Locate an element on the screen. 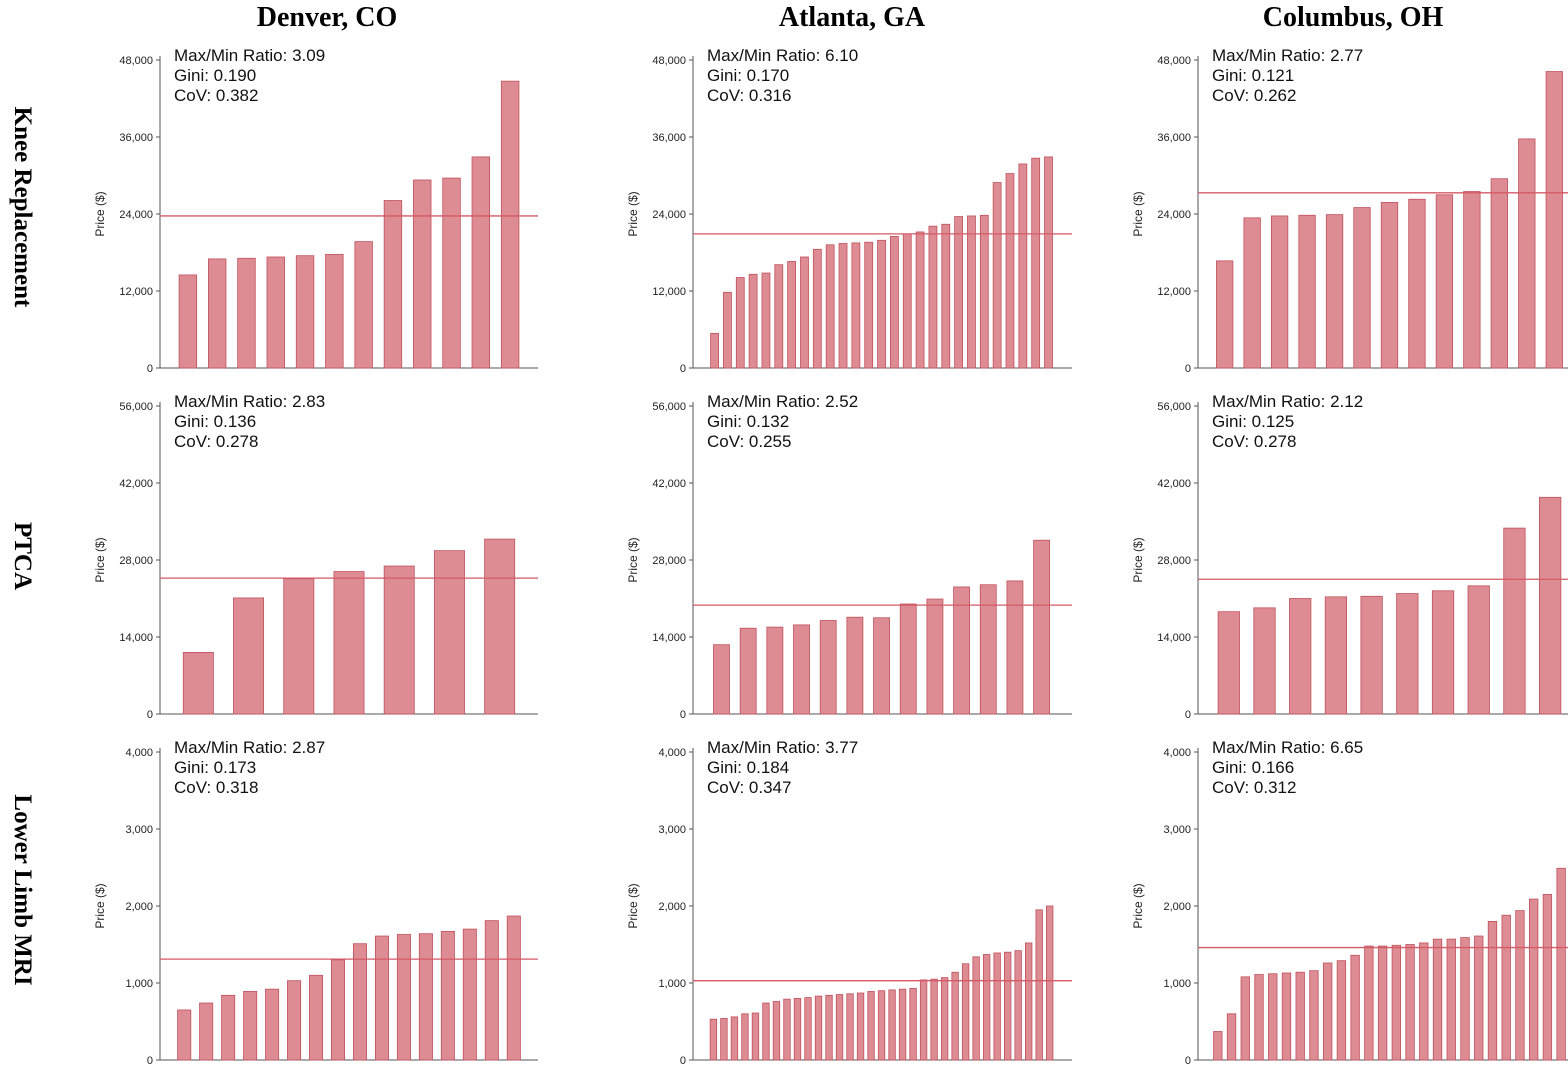 This screenshot has height=1067, width=1568. stats-annotation: Max/Min Ratio: 3.09 is located at coordinates (249, 55).